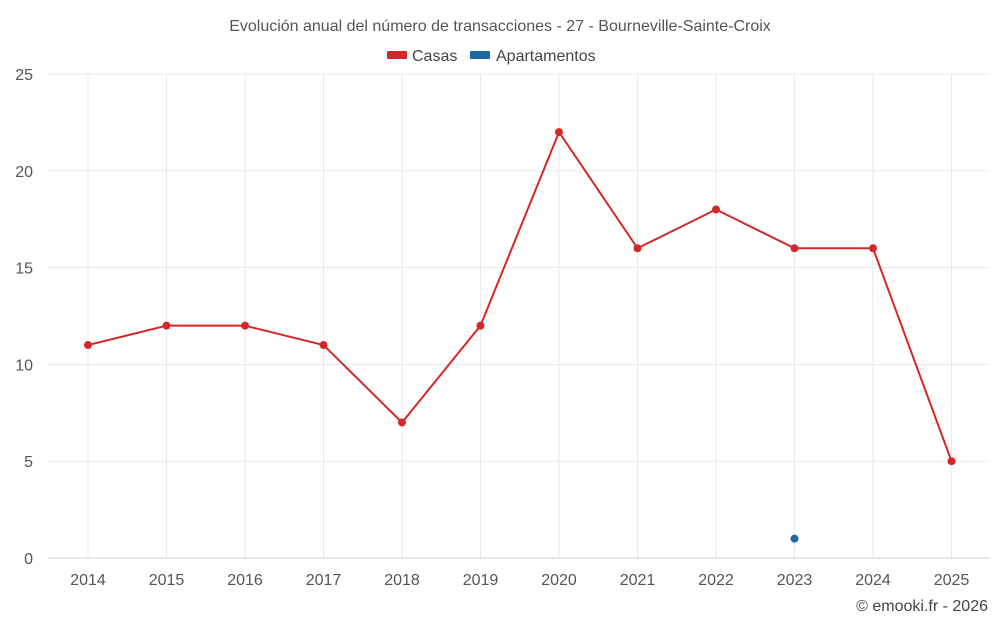  I want to click on data-point-apartamentos, so click(794, 538).